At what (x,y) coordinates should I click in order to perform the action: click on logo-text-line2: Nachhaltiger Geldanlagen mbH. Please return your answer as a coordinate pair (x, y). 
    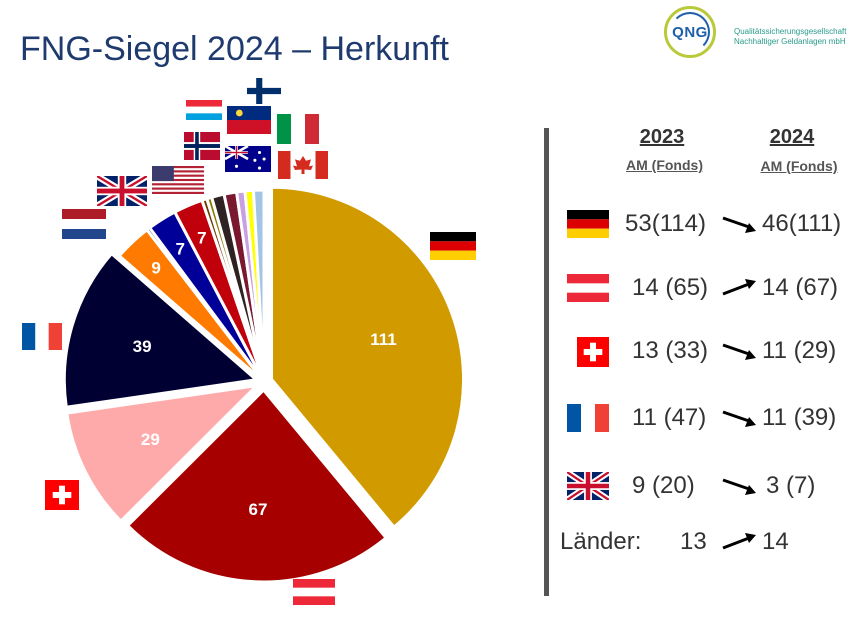
    Looking at the image, I should click on (790, 41).